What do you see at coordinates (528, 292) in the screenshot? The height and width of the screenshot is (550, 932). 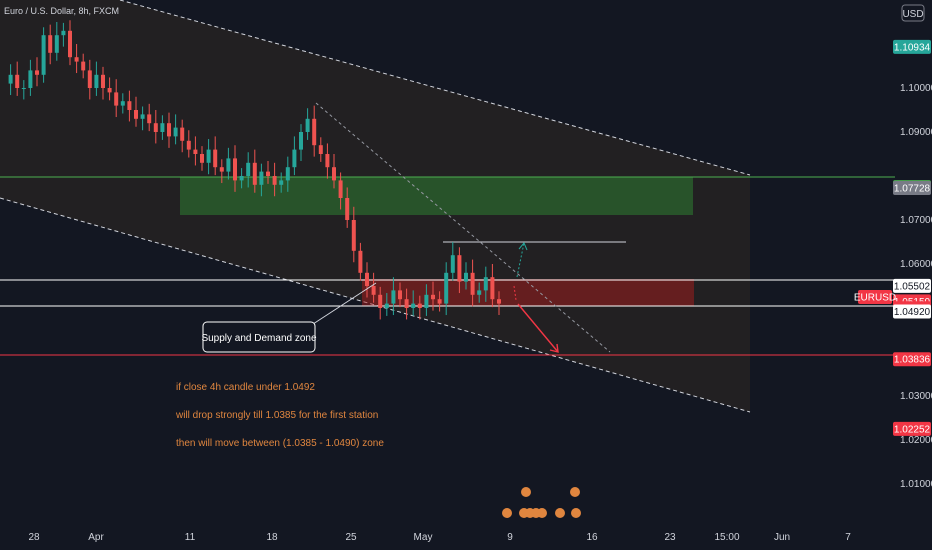 I see `red-zone` at bounding box center [528, 292].